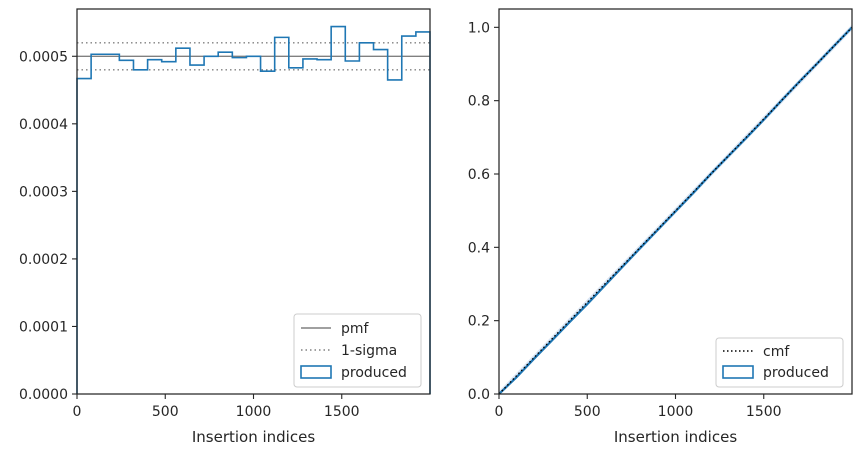  I want to click on cumulative-x-ticks: 0 500 1000 1500, so click(638, 407).